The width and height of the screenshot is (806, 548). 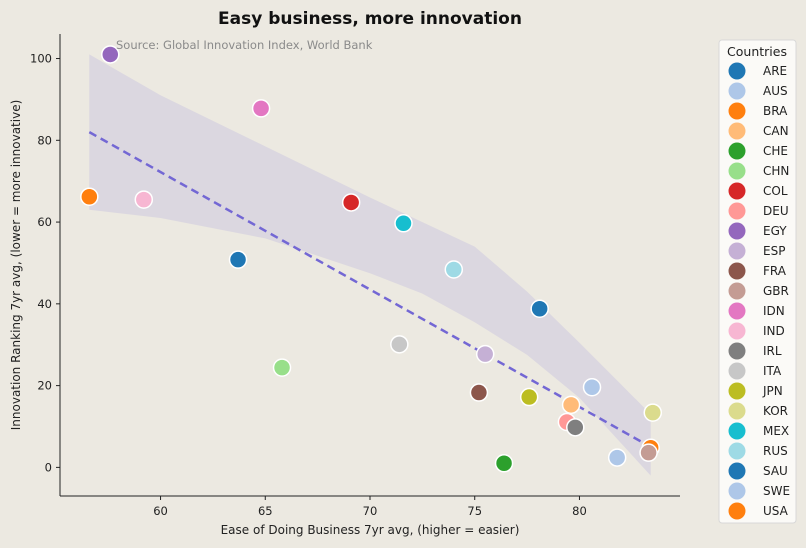 I want to click on y-tick-label: 20, so click(x=44, y=386).